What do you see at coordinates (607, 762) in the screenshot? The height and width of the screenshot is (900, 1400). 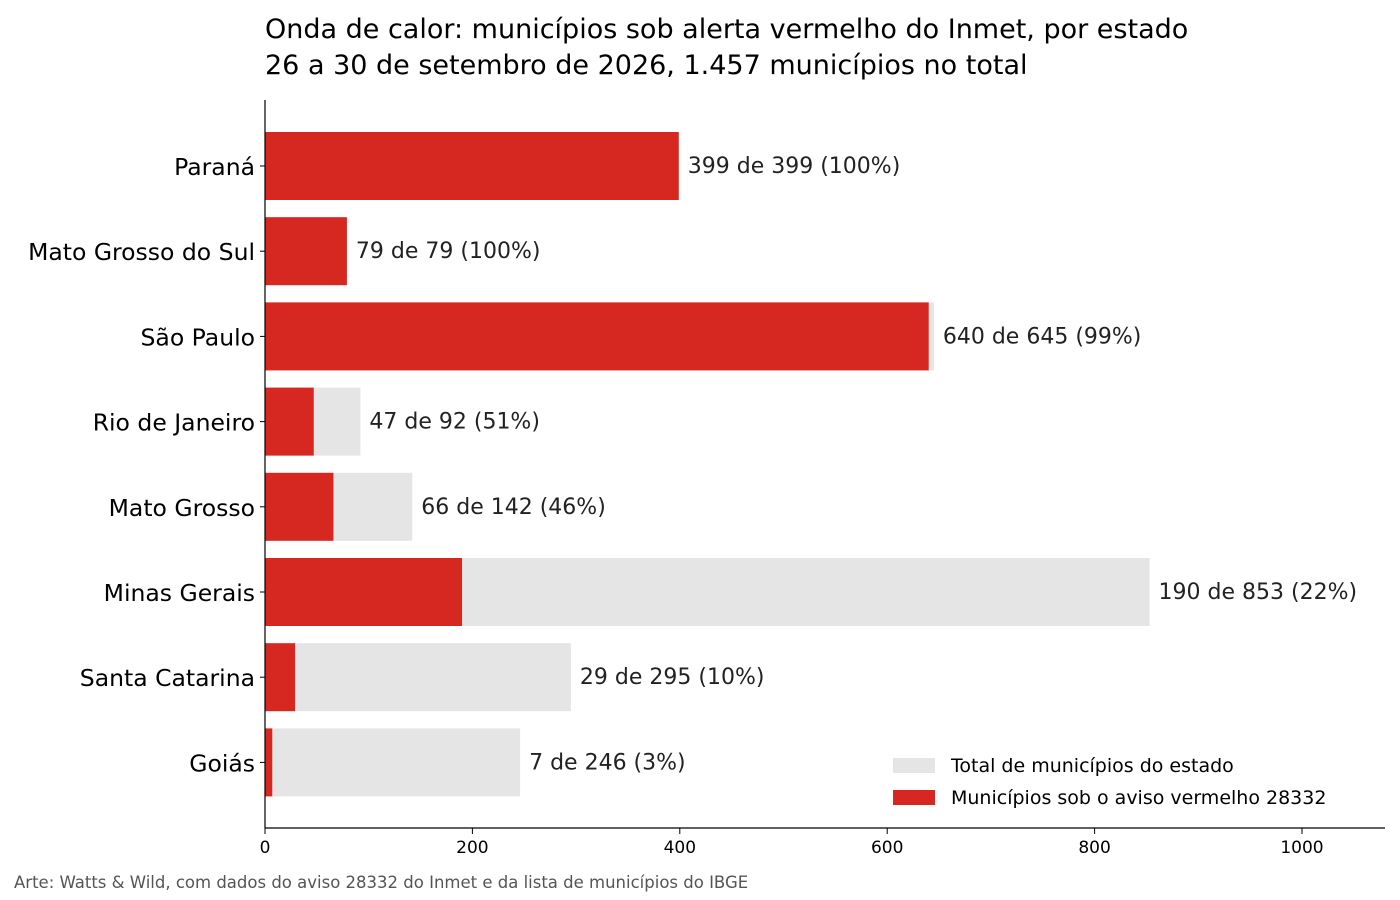 I see `data-label: 7 de 246 (3%)` at bounding box center [607, 762].